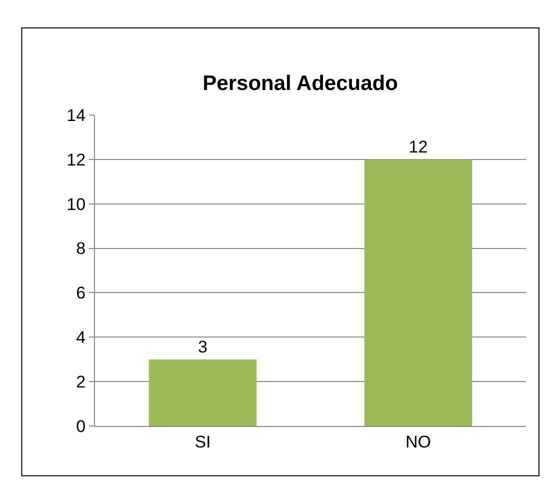 The height and width of the screenshot is (486, 546). Describe the element at coordinates (76, 160) in the screenshot. I see `y-tick-label: 12` at that location.